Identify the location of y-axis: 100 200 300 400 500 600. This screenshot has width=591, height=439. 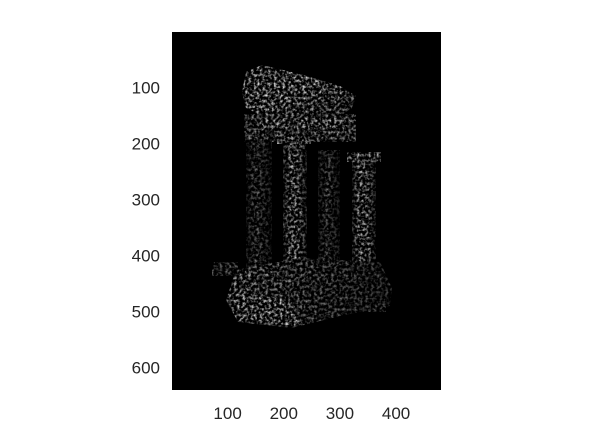
(146, 227).